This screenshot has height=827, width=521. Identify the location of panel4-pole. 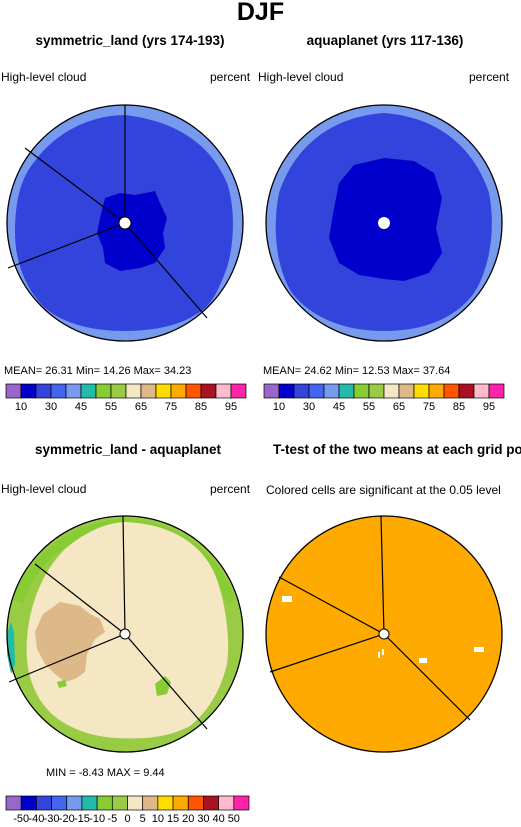
(384, 634).